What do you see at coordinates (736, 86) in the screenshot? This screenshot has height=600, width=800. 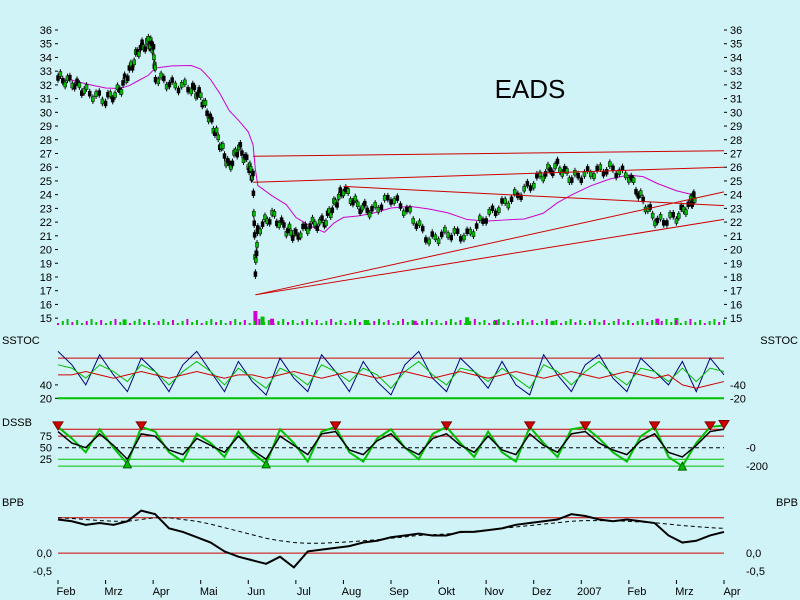 I see `price-tick-label-right: 32` at bounding box center [736, 86].